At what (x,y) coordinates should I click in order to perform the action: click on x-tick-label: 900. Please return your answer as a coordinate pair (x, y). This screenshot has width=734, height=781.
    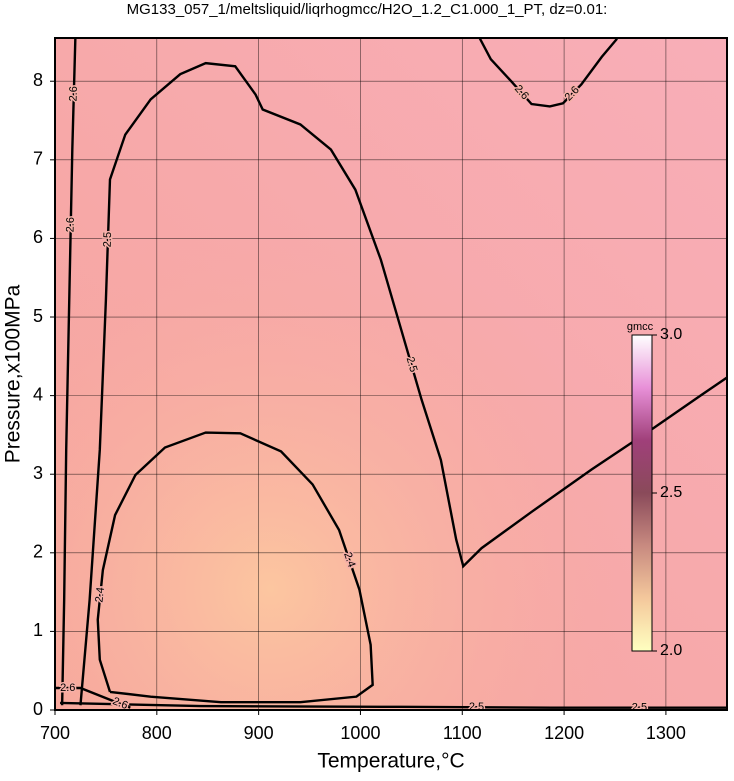
    Looking at the image, I should click on (259, 733).